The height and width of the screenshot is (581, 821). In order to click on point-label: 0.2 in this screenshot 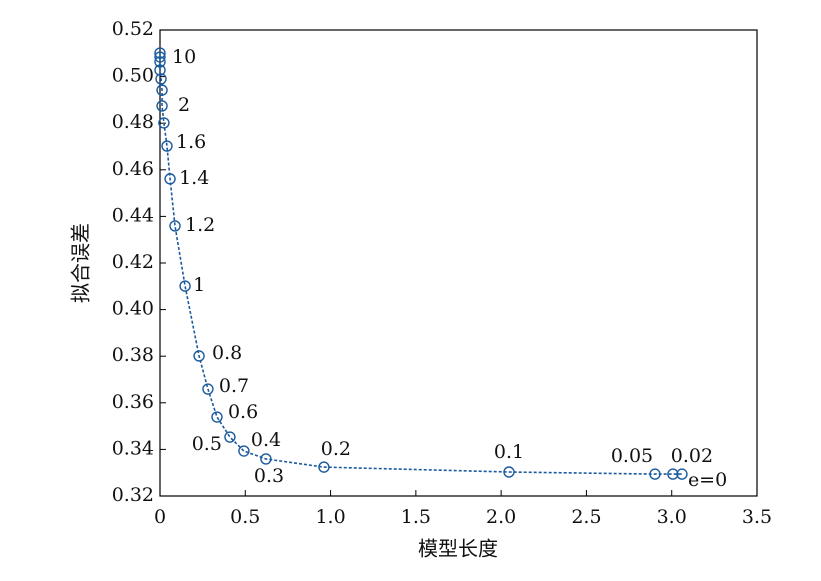, I will do `click(336, 449)`.